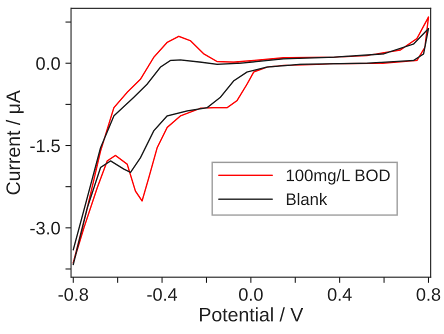  Describe the element at coordinates (162, 294) in the screenshot. I see `x-tick-label: -0.4` at that location.